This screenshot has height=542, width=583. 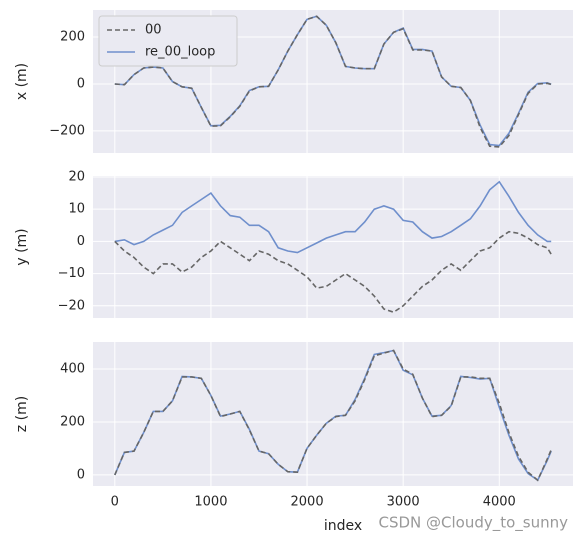 I want to click on y-axis-label: z (m), so click(x=22, y=414).